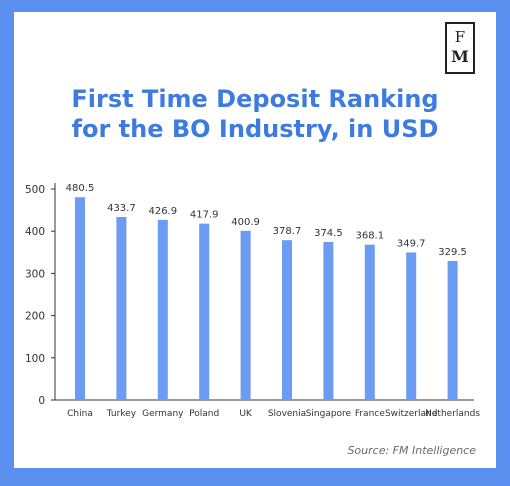 This screenshot has width=510, height=486. Describe the element at coordinates (452, 252) in the screenshot. I see `data-label: 329.5` at that location.